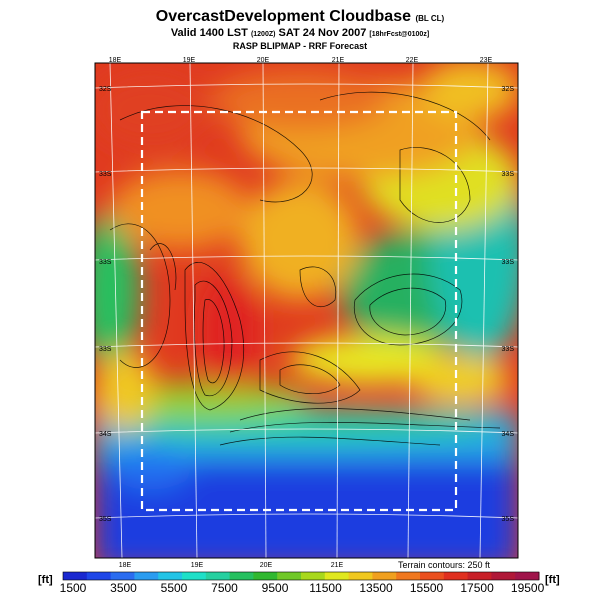  Describe the element at coordinates (189, 60) in the screenshot. I see `lon-label-top: 19E` at that location.